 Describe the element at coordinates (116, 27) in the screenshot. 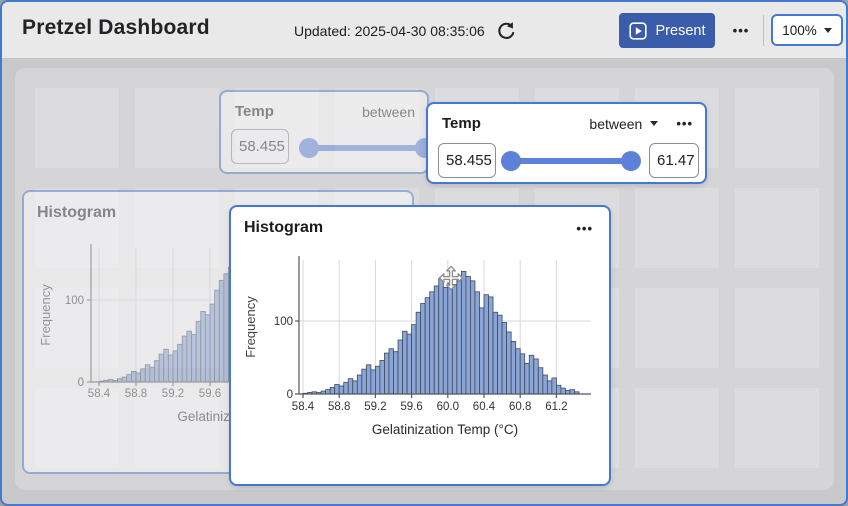

I see `page-title: Pretzel Dashboard` at that location.